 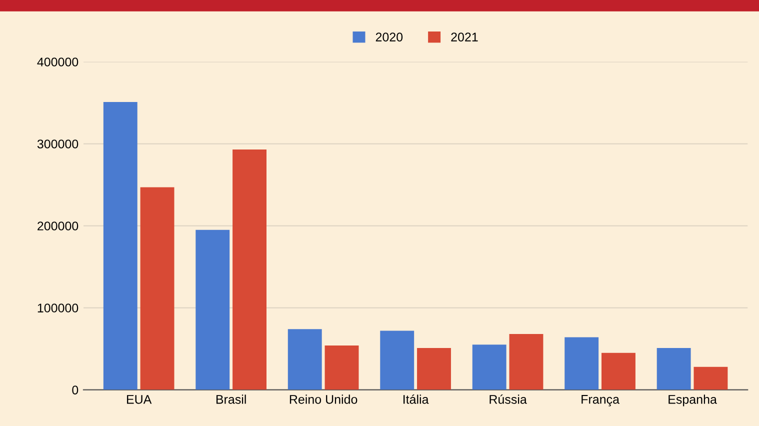 What do you see at coordinates (464, 37) in the screenshot?
I see `legend-label: 2021` at bounding box center [464, 37].